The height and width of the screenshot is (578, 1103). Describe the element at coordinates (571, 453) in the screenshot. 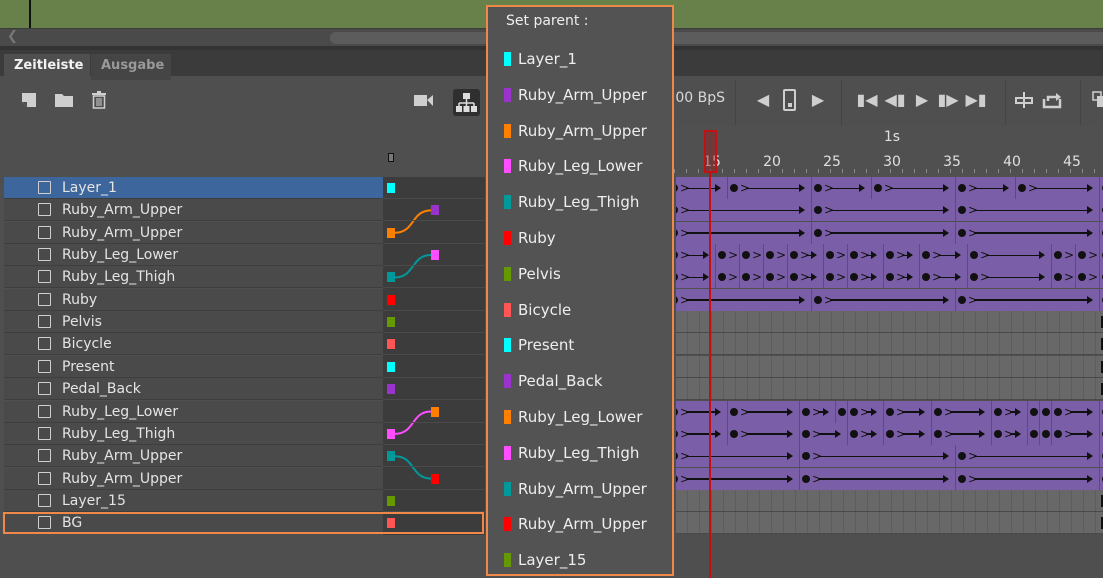

I see `parent-option: Ruby_Leg_Thigh` at that location.